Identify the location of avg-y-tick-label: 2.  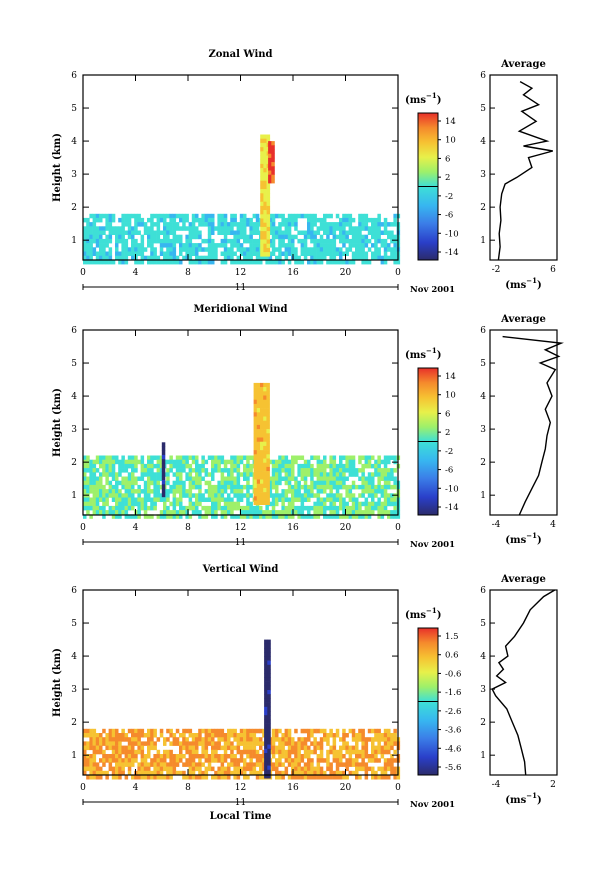
(483, 723).